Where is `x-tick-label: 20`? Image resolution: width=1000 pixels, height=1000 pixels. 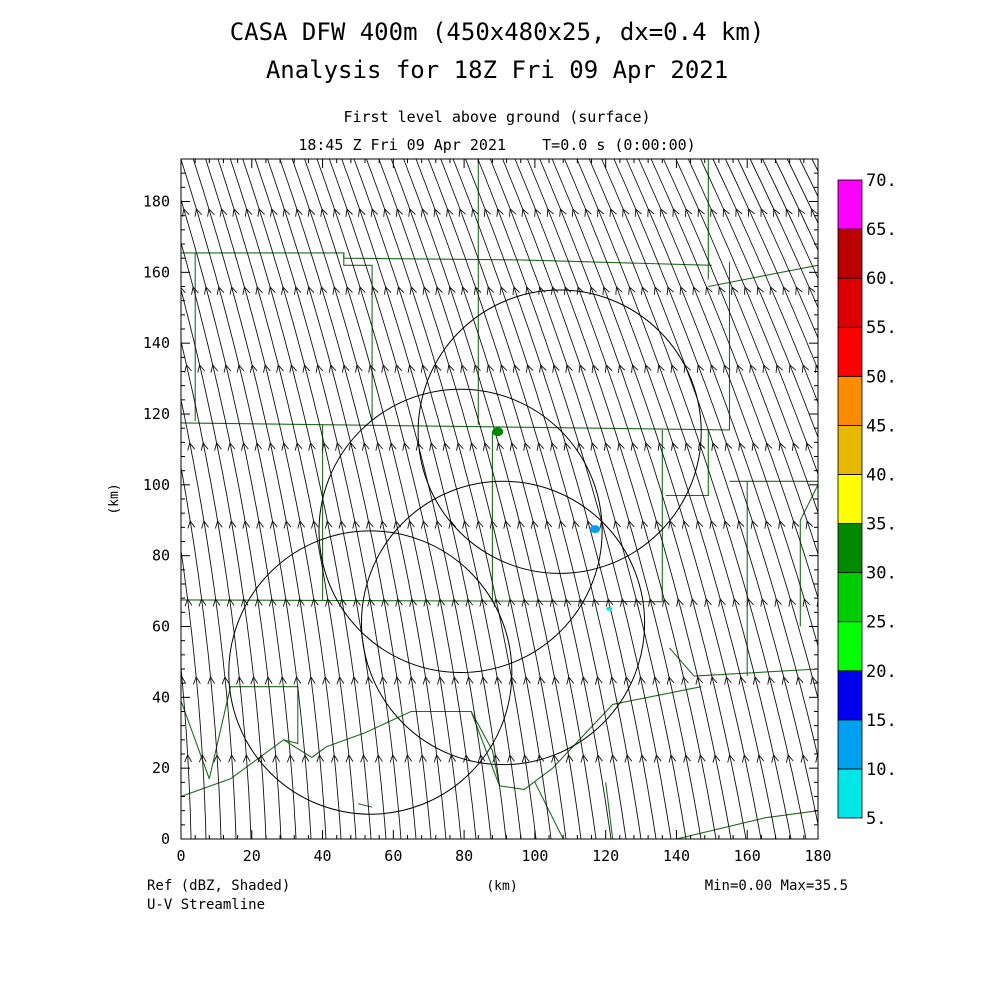
x-tick-label: 20 is located at coordinates (252, 856).